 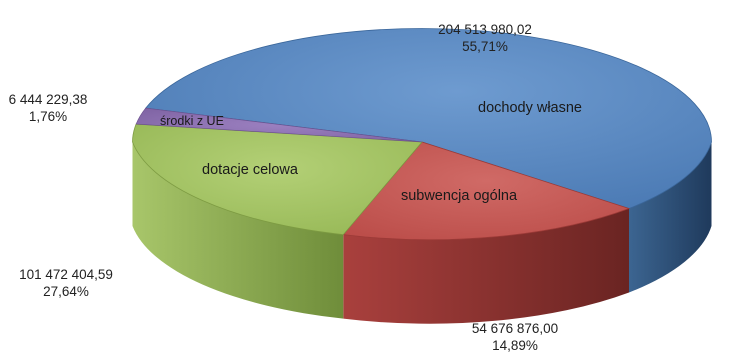 What do you see at coordinates (530, 108) in the screenshot?
I see `slice-label-dochody-wlasne: dochody własne` at bounding box center [530, 108].